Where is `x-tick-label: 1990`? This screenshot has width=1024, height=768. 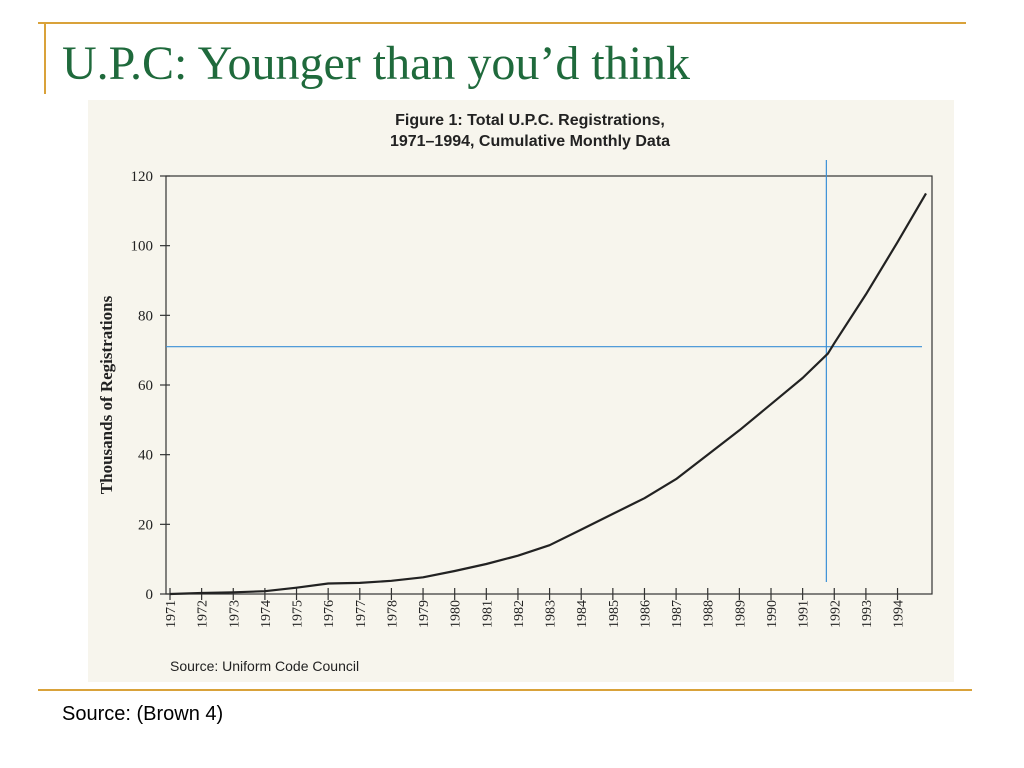 x-tick-label: 1990 is located at coordinates (772, 614).